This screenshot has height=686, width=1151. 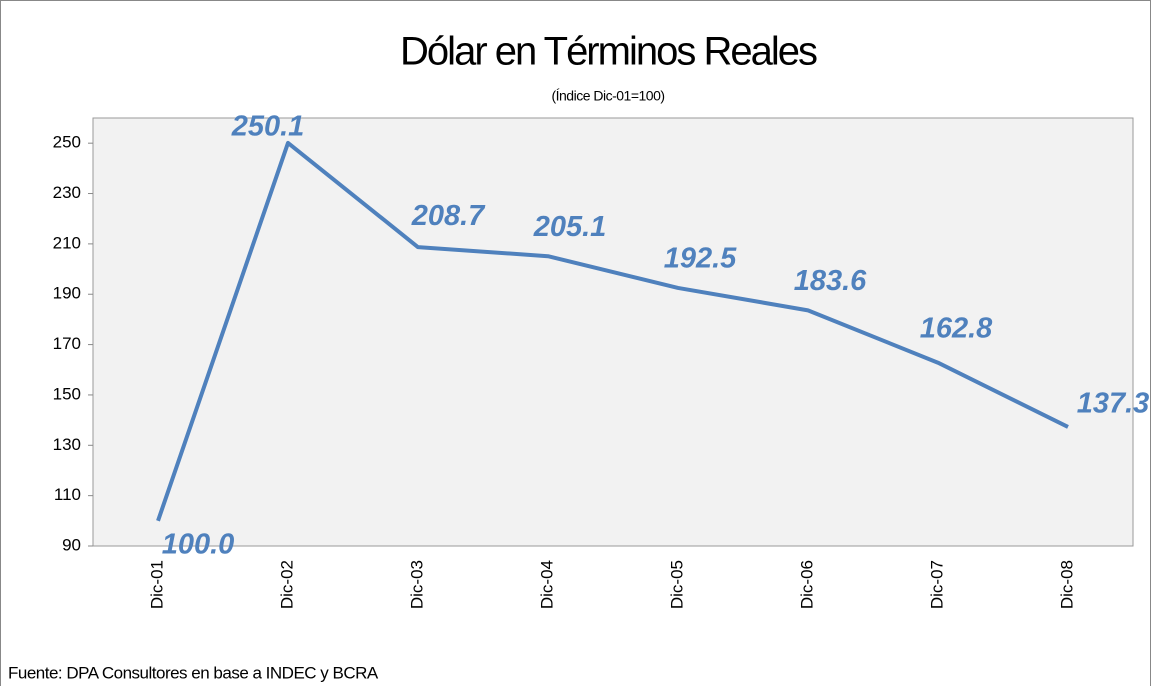 What do you see at coordinates (956, 328) in the screenshot?
I see `data-label: 162.8` at bounding box center [956, 328].